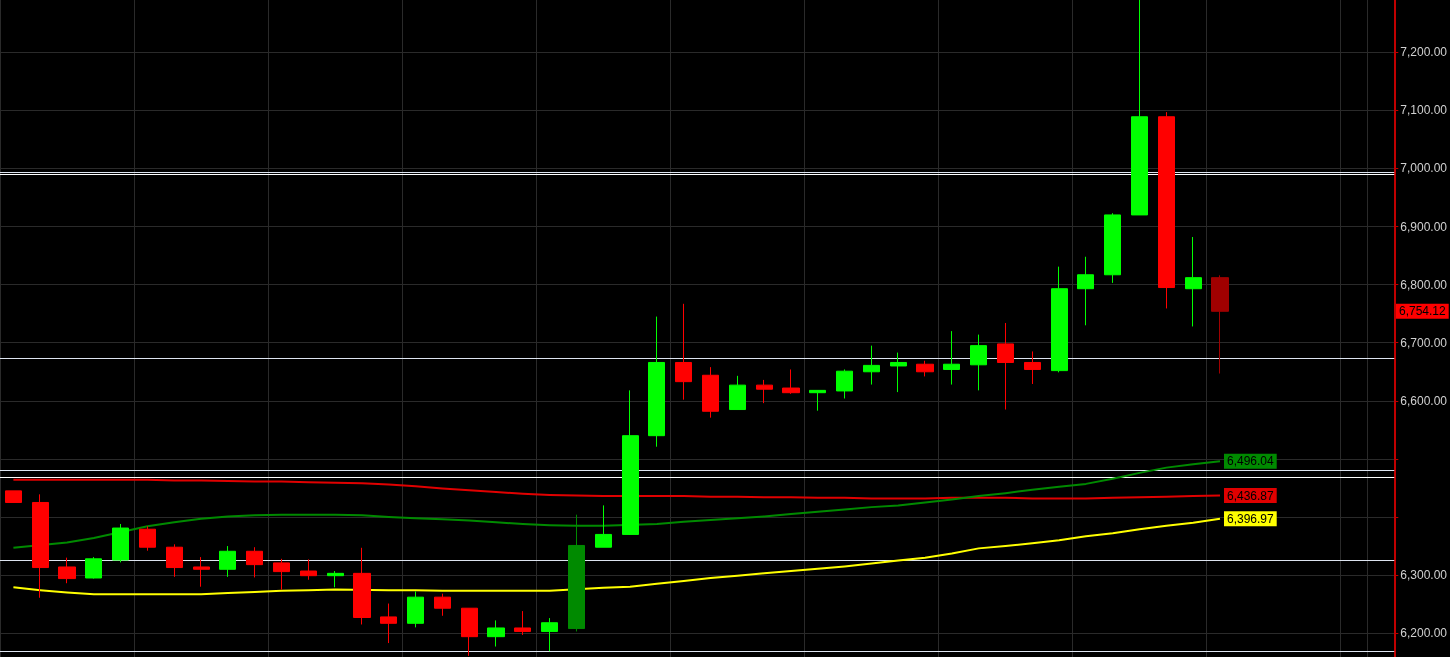 The height and width of the screenshot is (657, 1450). Describe the element at coordinates (1251, 495) in the screenshot. I see `data-label: 6,436.87` at that location.